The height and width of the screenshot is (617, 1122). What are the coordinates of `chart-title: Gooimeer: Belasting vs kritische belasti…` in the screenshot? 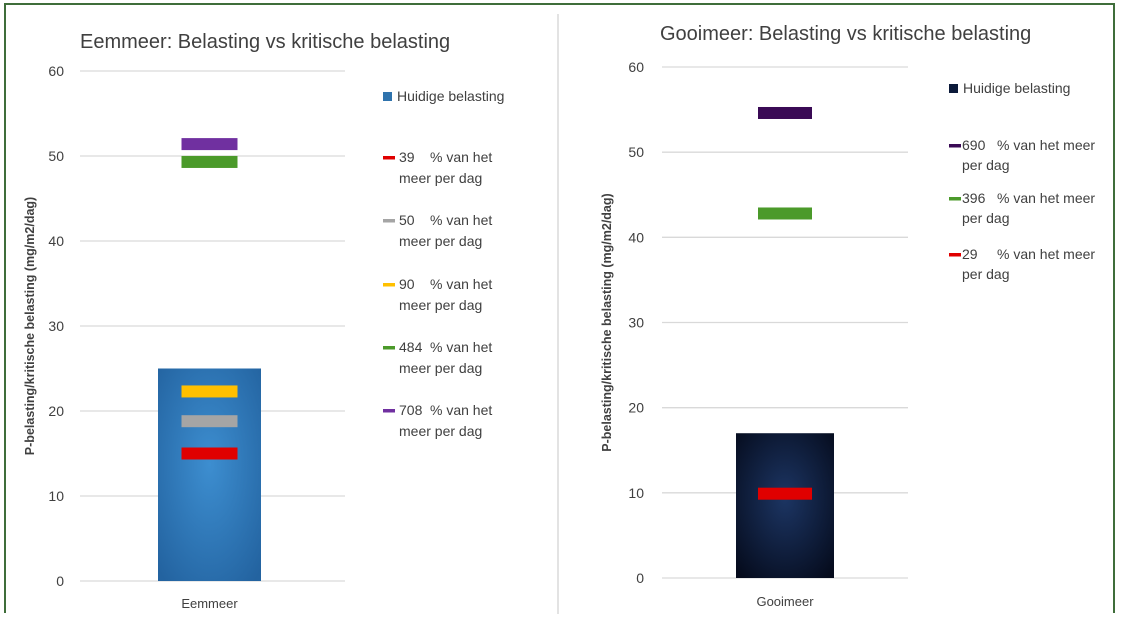 It's located at (845, 34).